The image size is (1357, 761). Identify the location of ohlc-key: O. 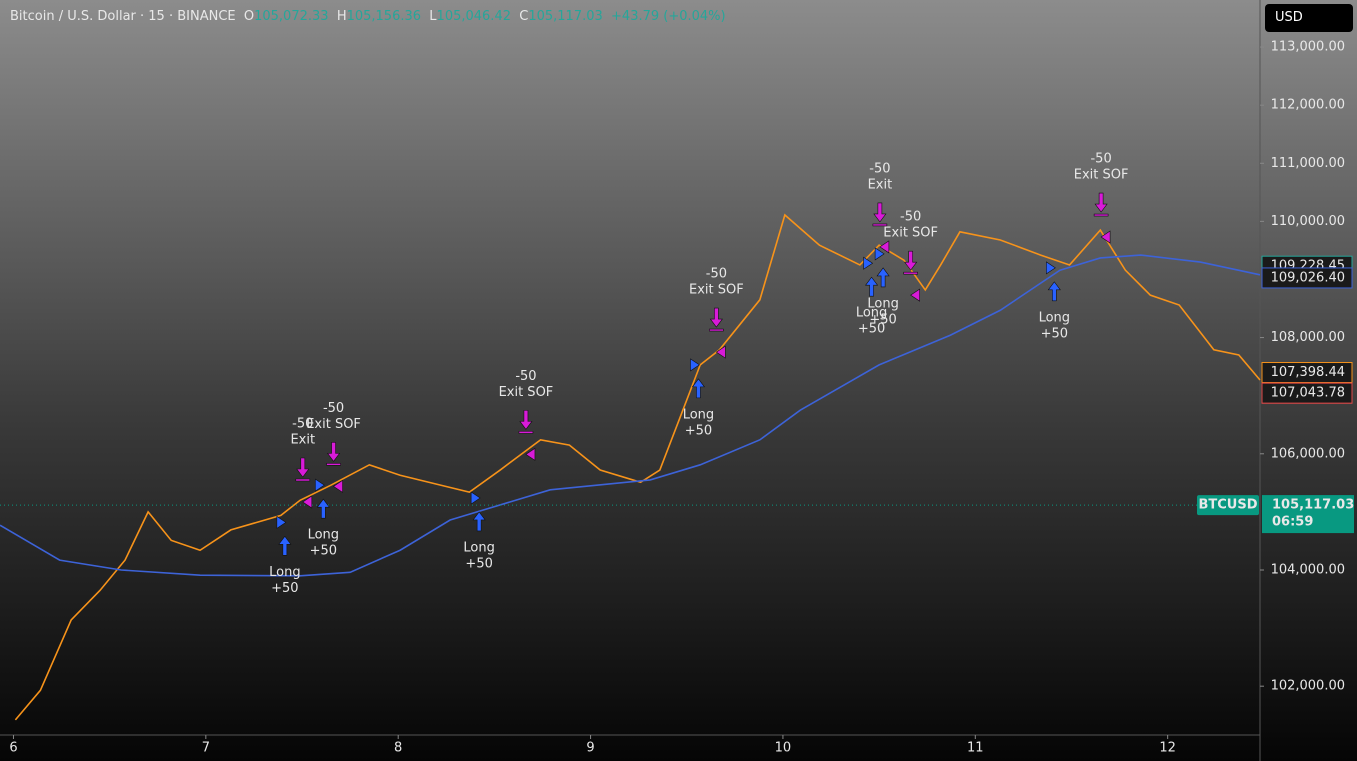
(249, 16).